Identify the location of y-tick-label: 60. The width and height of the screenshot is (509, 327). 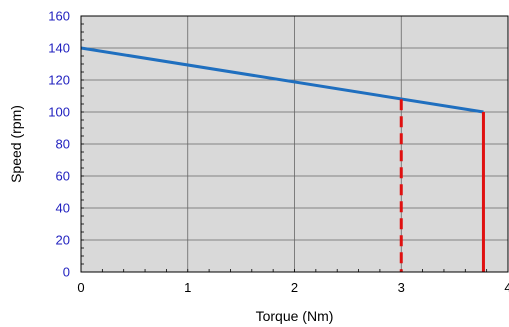
(63, 176).